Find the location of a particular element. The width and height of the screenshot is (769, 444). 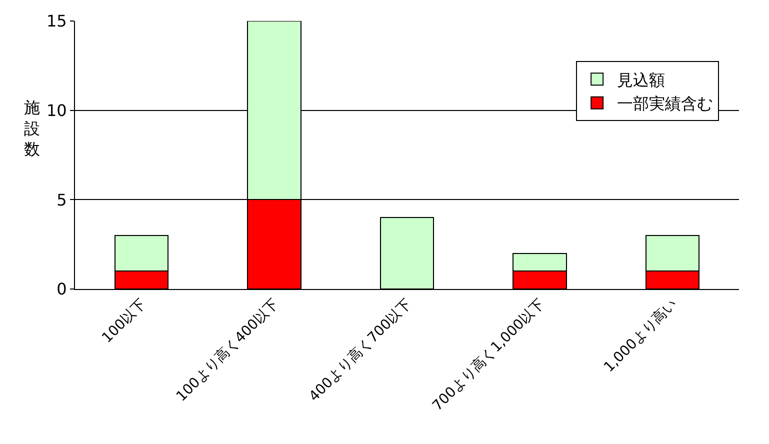

y-tick-label: 10 is located at coordinates (56, 110).